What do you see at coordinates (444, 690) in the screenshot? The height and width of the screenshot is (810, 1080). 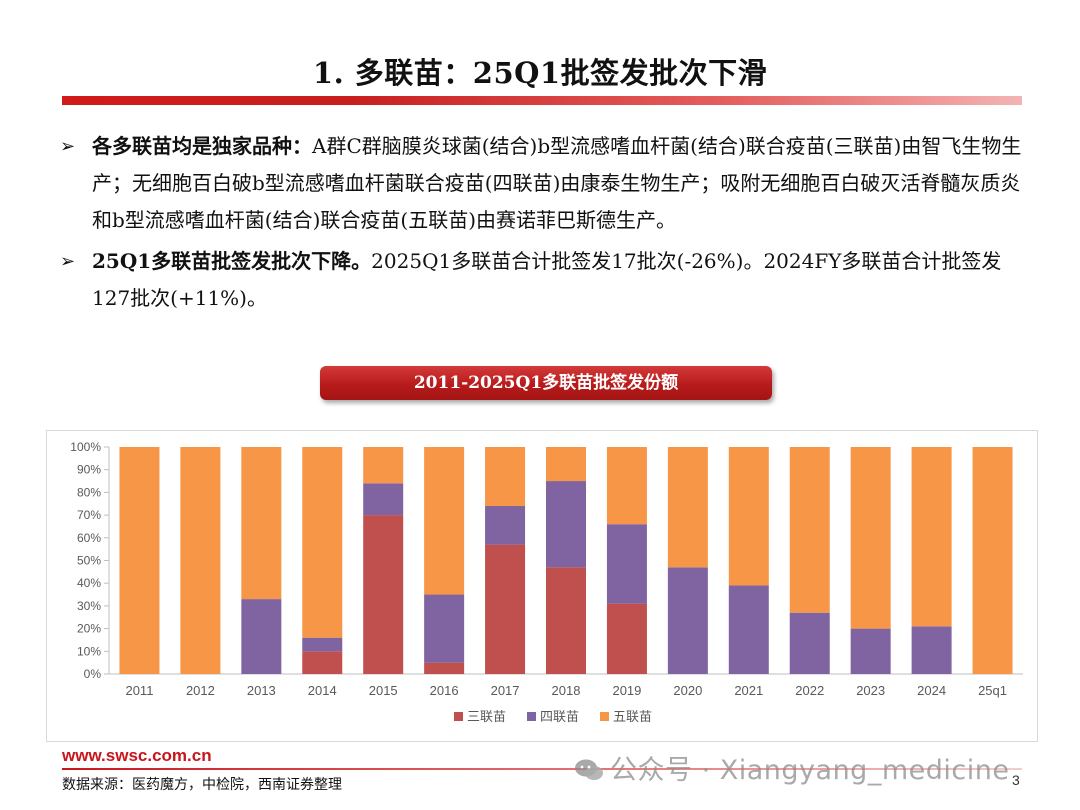 I see `x-tick-label: 2016` at bounding box center [444, 690].